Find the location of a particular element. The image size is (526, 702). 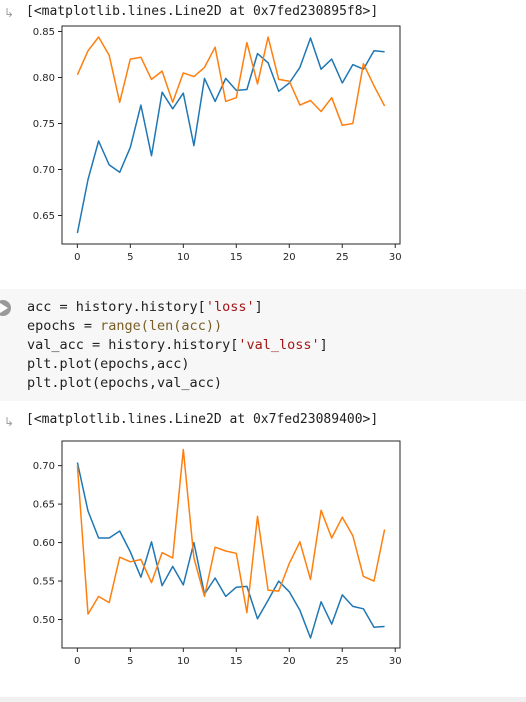

code-line: acc = history.history['loss'] is located at coordinates (145, 307).